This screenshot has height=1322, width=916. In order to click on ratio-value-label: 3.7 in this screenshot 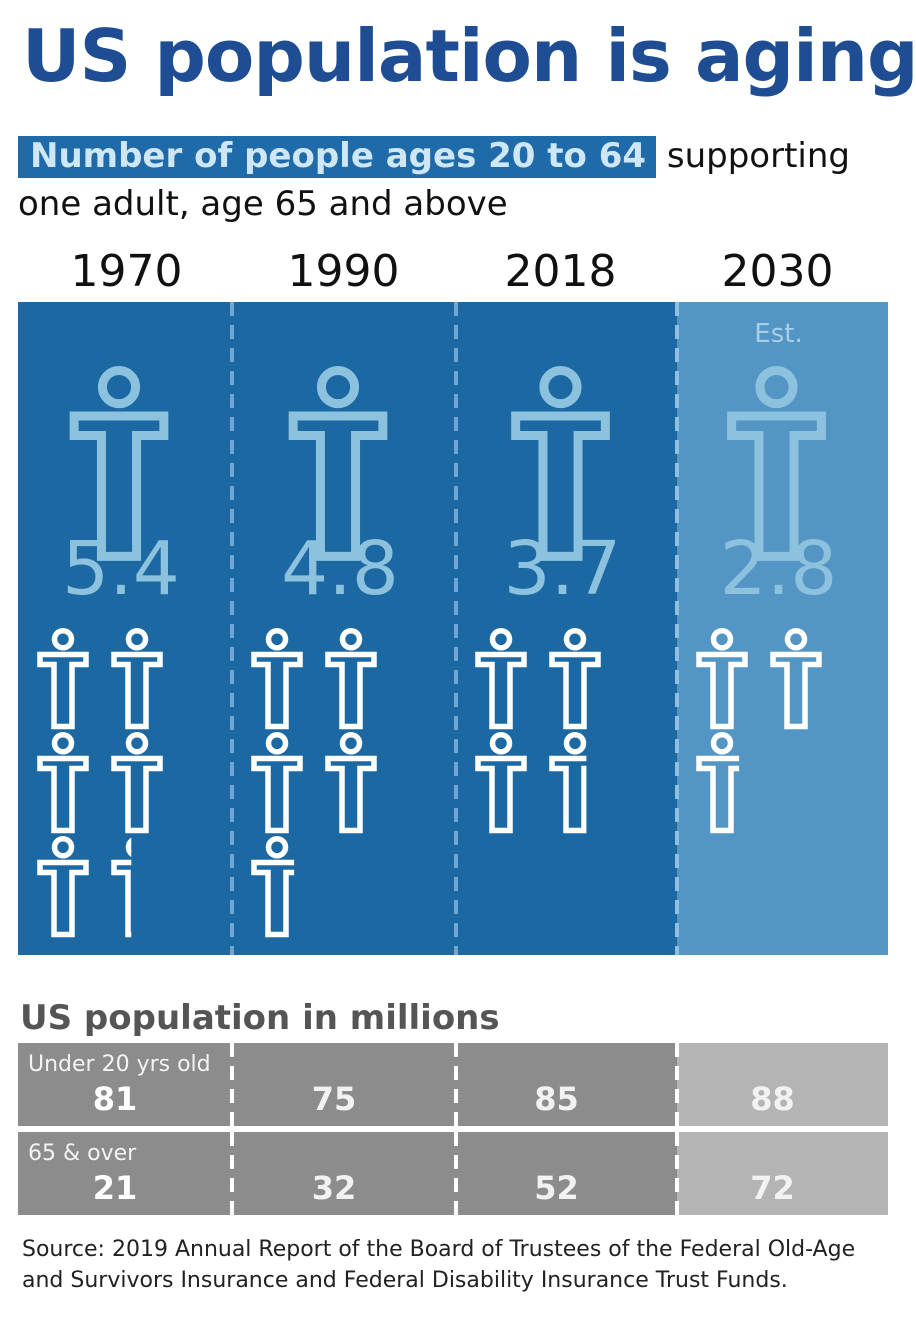, I will do `click(563, 569)`.